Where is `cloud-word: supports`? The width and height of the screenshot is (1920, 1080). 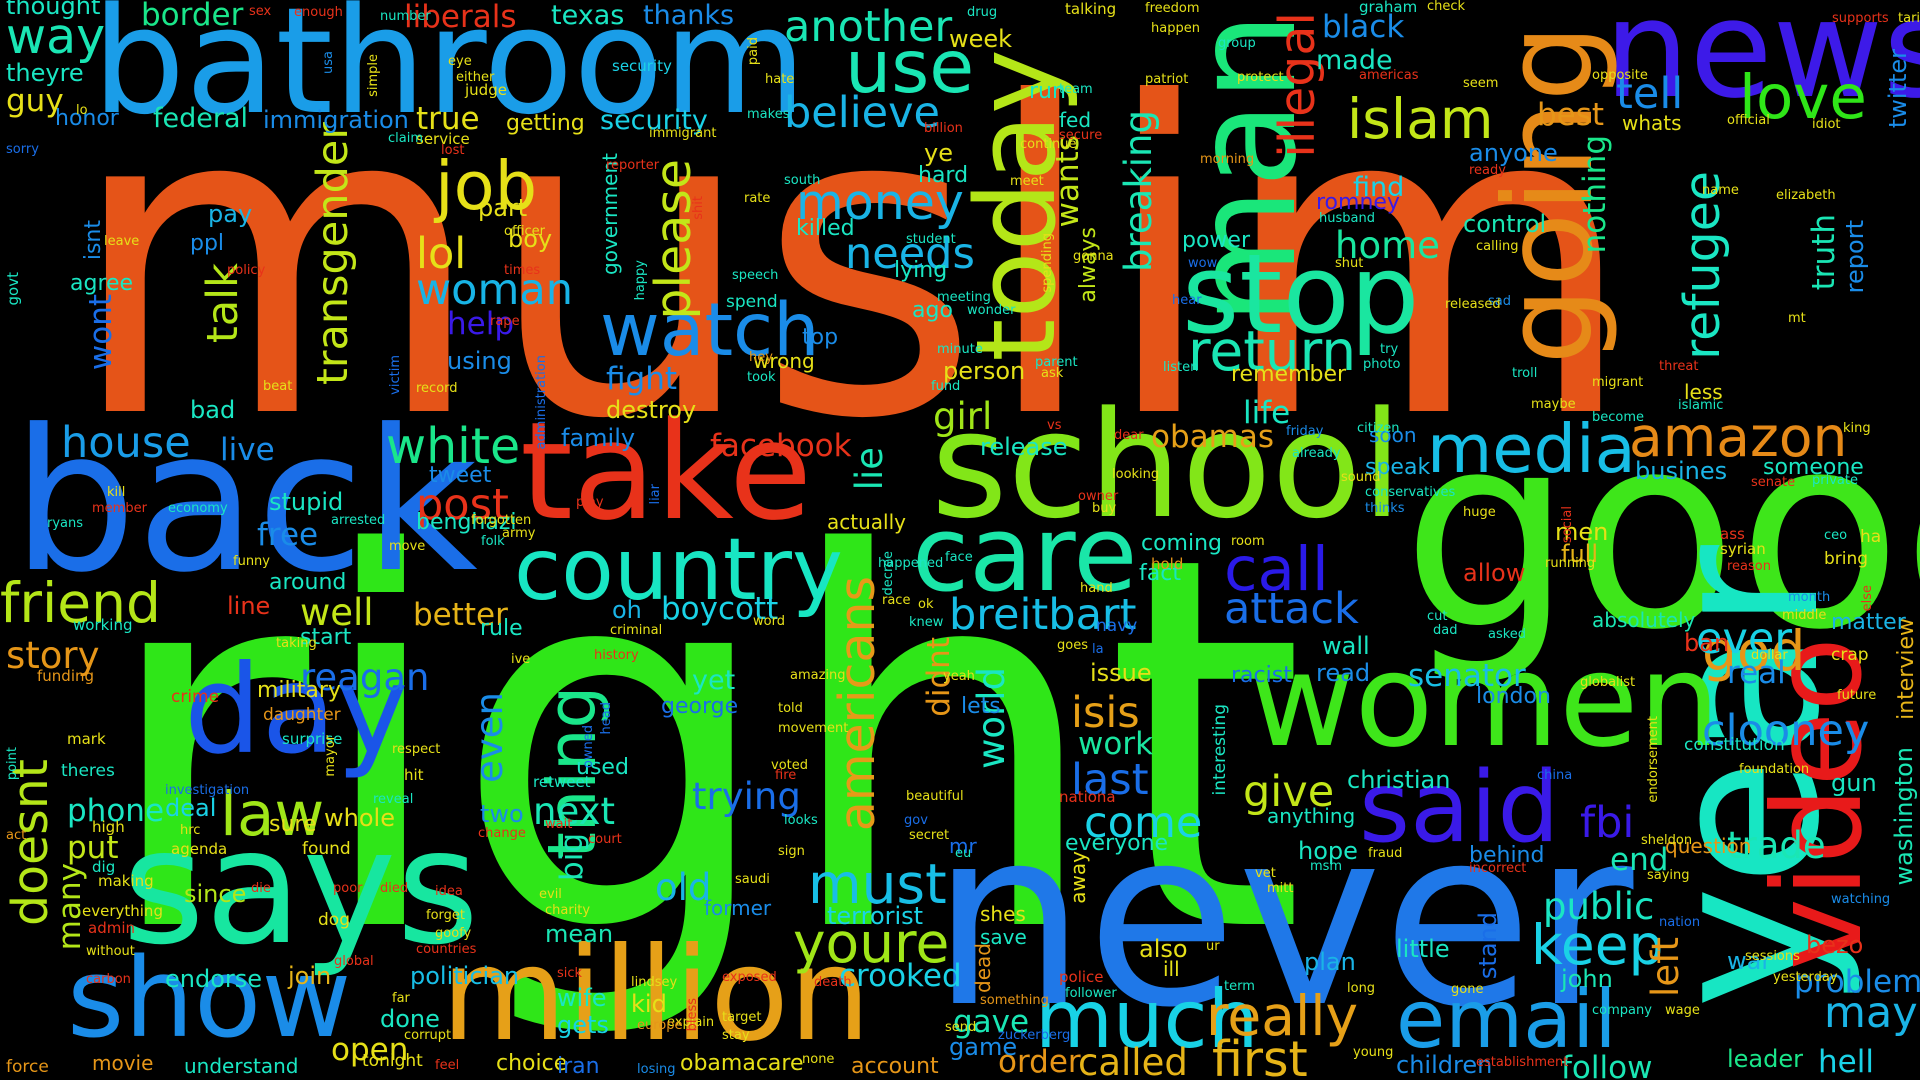 cloud-word: supports is located at coordinates (1860, 18).